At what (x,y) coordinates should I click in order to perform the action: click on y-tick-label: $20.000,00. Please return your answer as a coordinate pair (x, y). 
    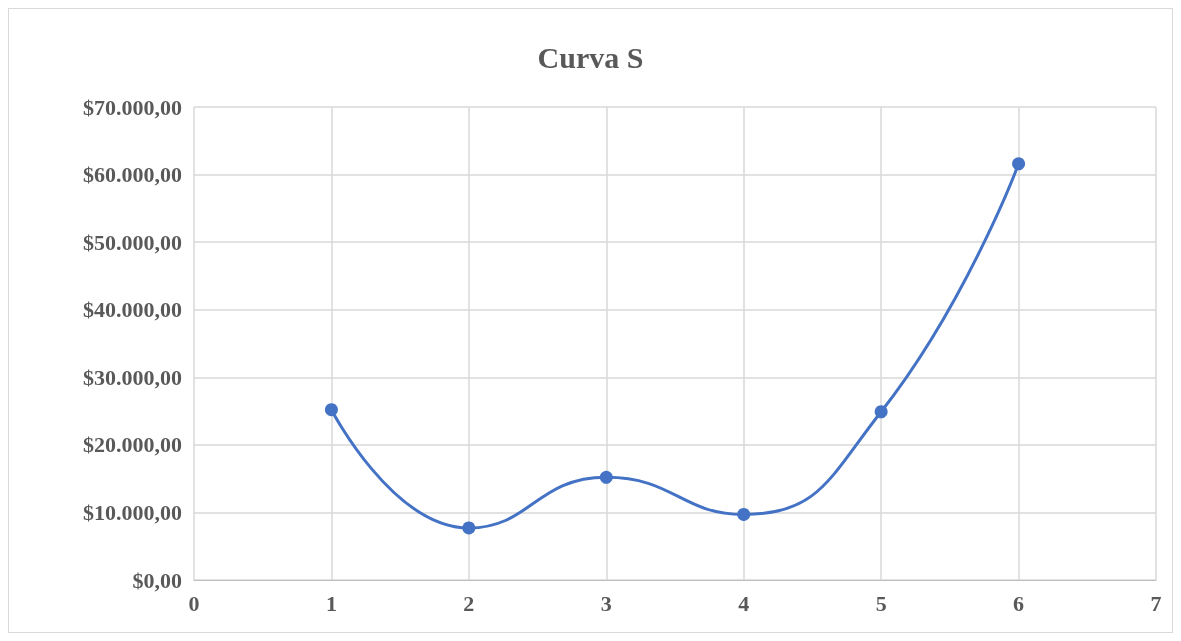
    Looking at the image, I should click on (132, 445).